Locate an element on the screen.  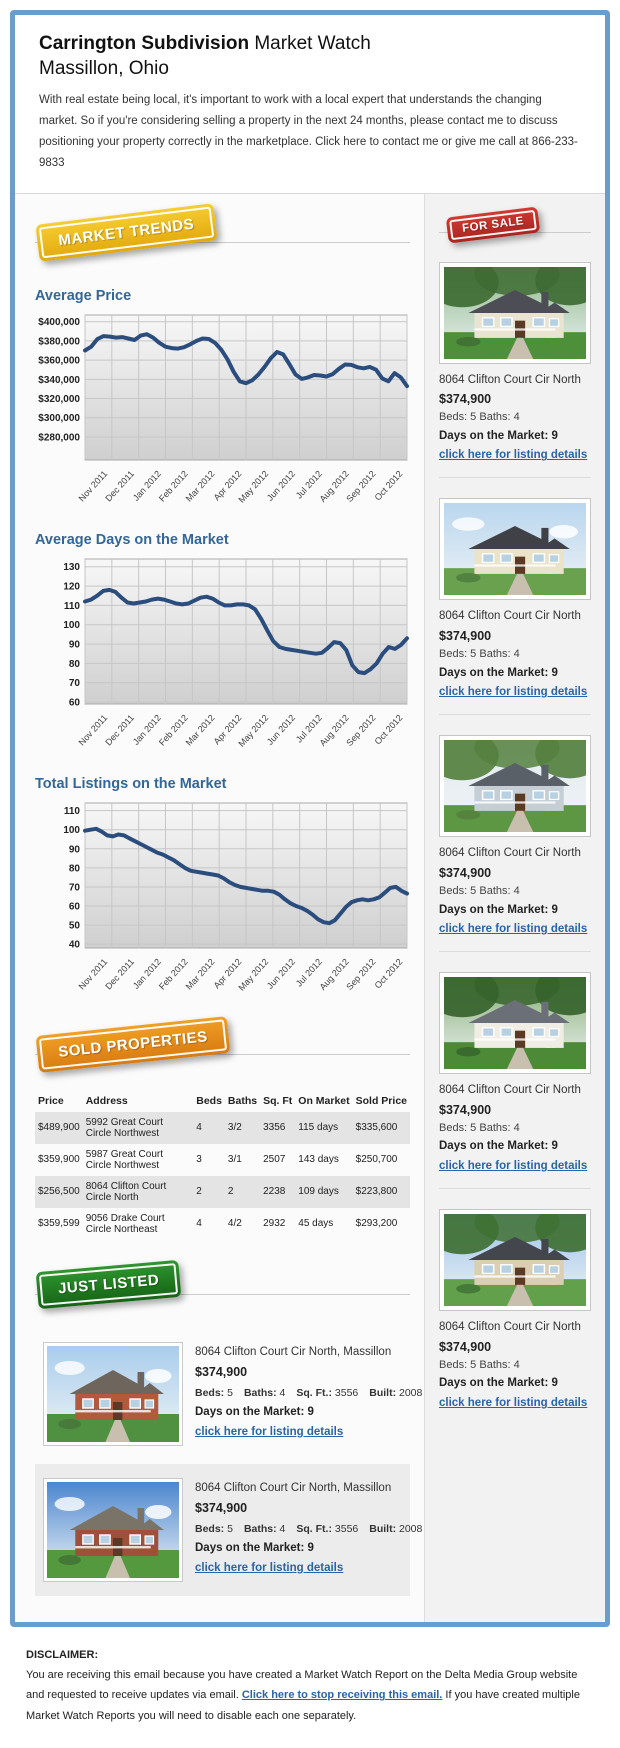
svg-text: 60 is located at coordinates (75, 702).